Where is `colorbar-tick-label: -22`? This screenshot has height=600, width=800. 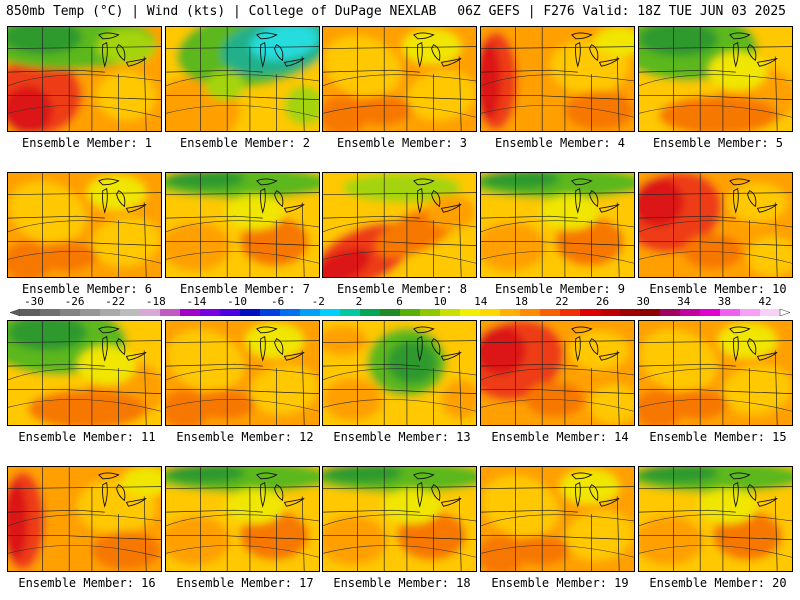 colorbar-tick-label: -22 is located at coordinates (115, 302).